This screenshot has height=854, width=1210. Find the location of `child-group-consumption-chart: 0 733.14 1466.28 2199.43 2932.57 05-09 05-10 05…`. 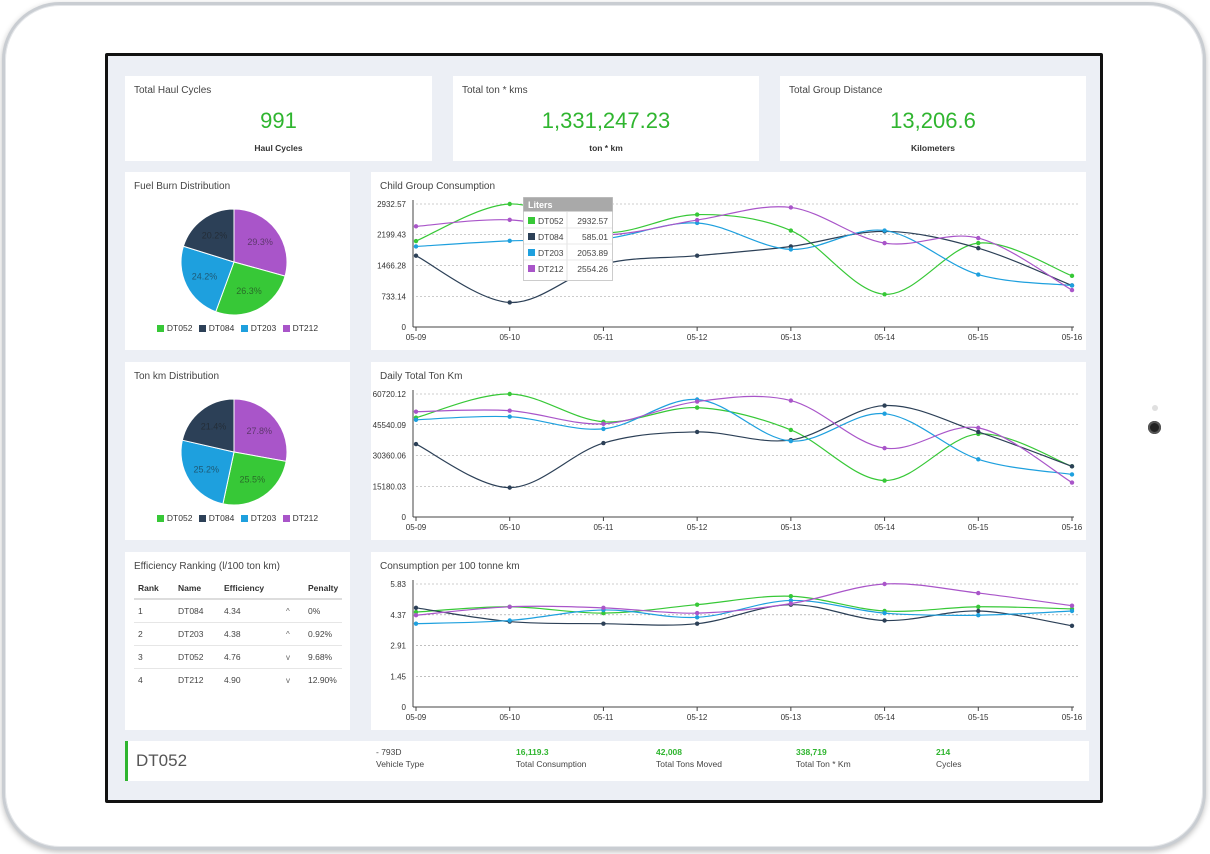

child-group-consumption-chart: 0 733.14 1466.28 2199.43 2932.57 05-09 05-10 05… is located at coordinates (728, 261).